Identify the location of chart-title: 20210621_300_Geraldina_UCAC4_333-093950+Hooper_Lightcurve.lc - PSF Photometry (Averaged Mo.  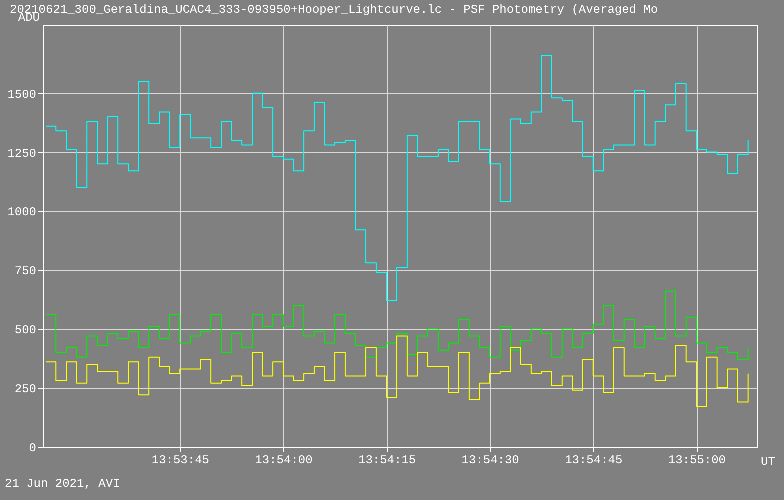
(334, 10).